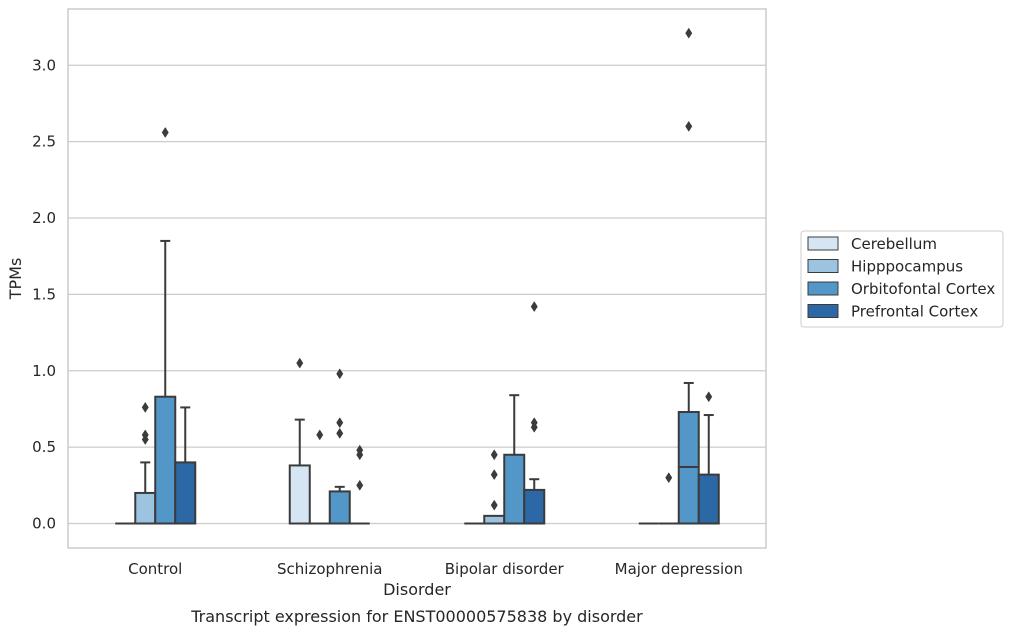 The image size is (1014, 634). Describe the element at coordinates (44, 294) in the screenshot. I see `y-tick-label: 1.5` at that location.